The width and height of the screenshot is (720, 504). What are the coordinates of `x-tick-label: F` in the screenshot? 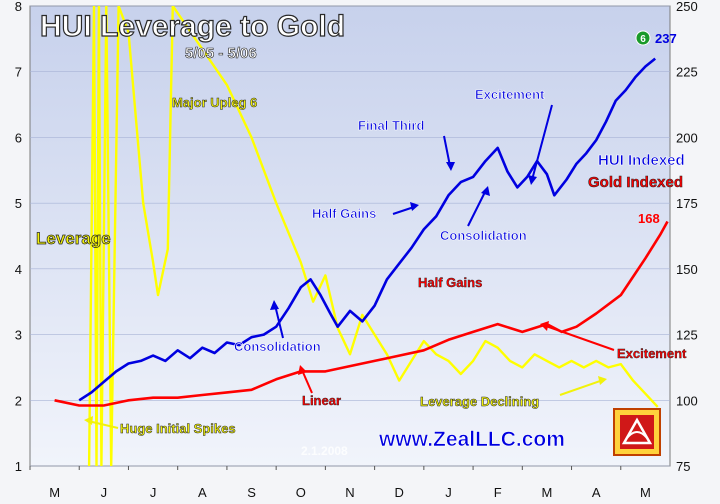 It's located at (498, 492).